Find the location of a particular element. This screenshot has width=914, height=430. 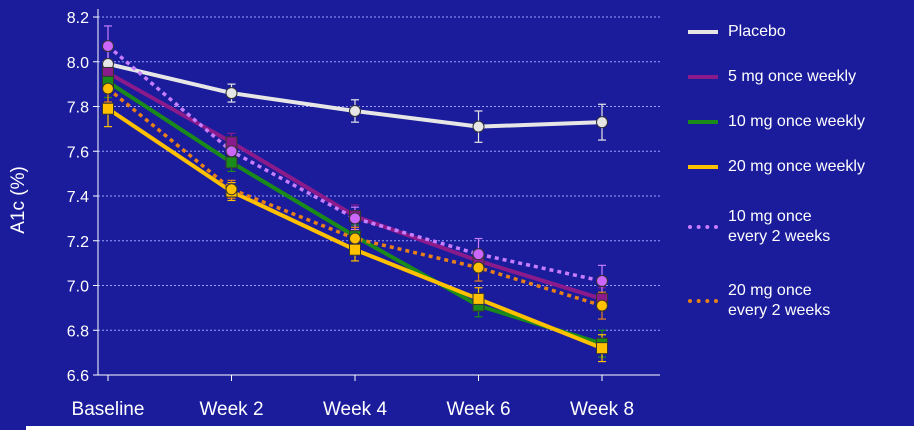

x-tick-label: Week 8 is located at coordinates (602, 409).